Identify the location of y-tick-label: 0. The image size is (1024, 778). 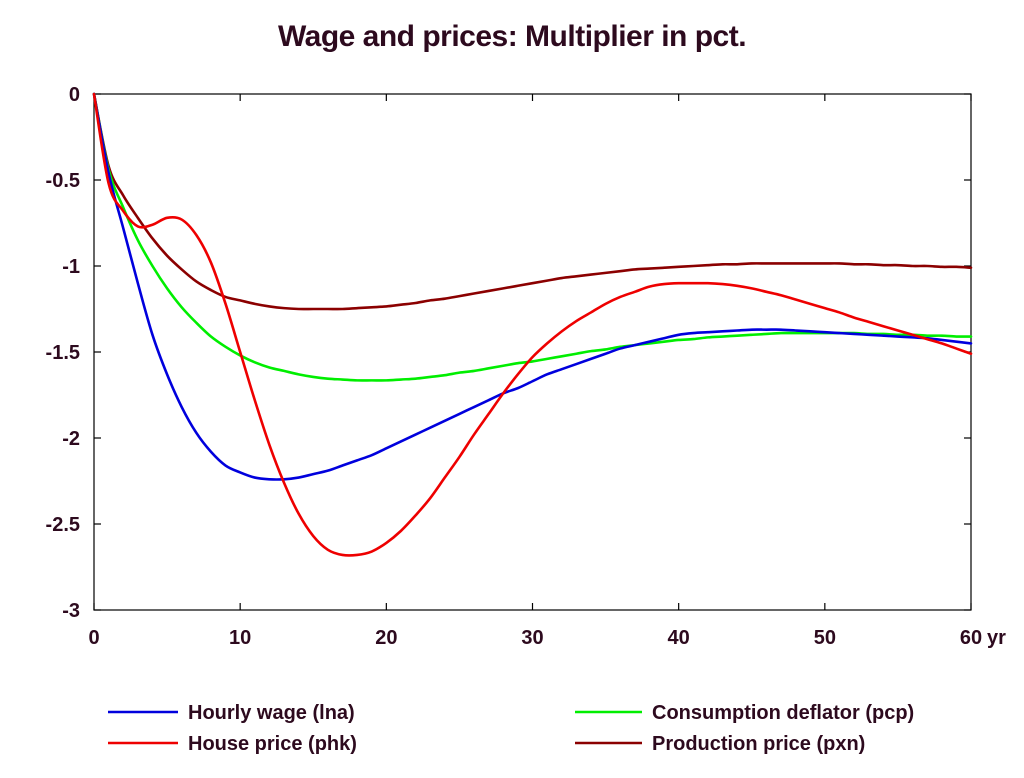
(74, 95).